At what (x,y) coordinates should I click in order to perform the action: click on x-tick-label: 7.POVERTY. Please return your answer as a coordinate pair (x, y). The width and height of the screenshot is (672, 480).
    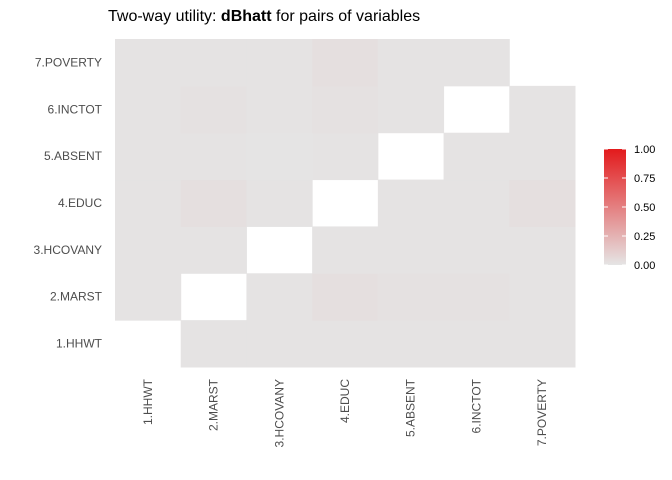
    Looking at the image, I should click on (542, 412).